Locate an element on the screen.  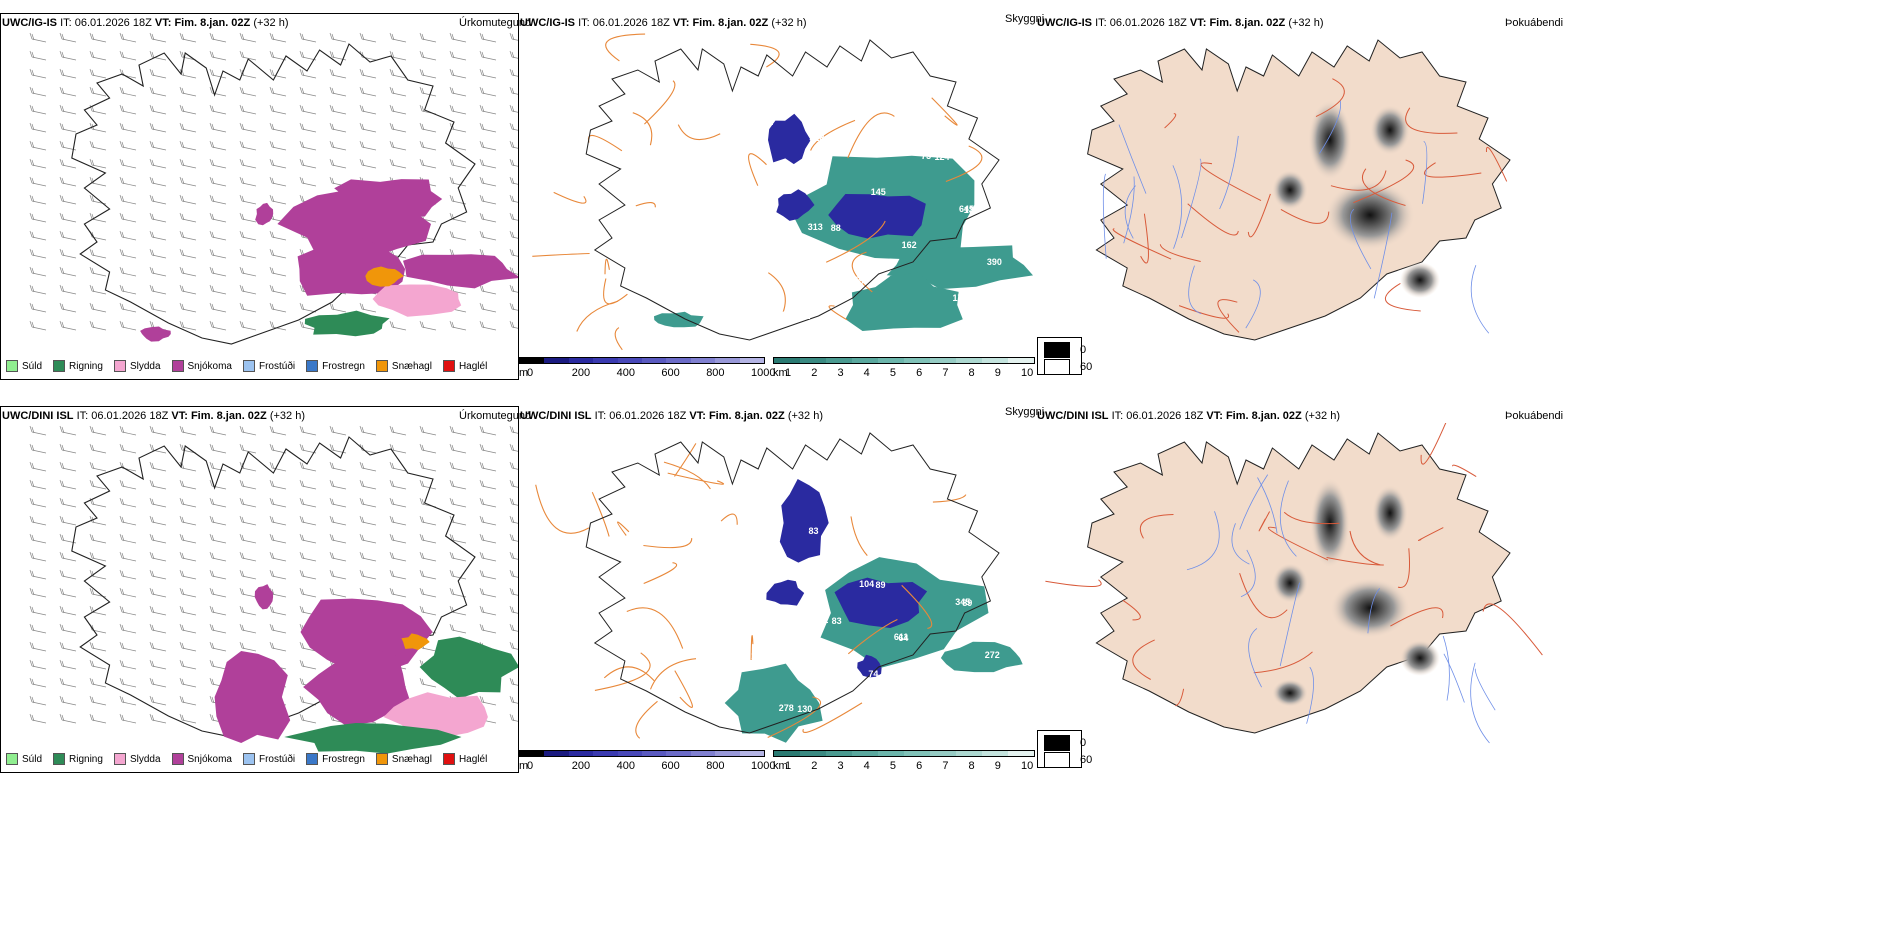
coastline is located at coordinates (792, 583).